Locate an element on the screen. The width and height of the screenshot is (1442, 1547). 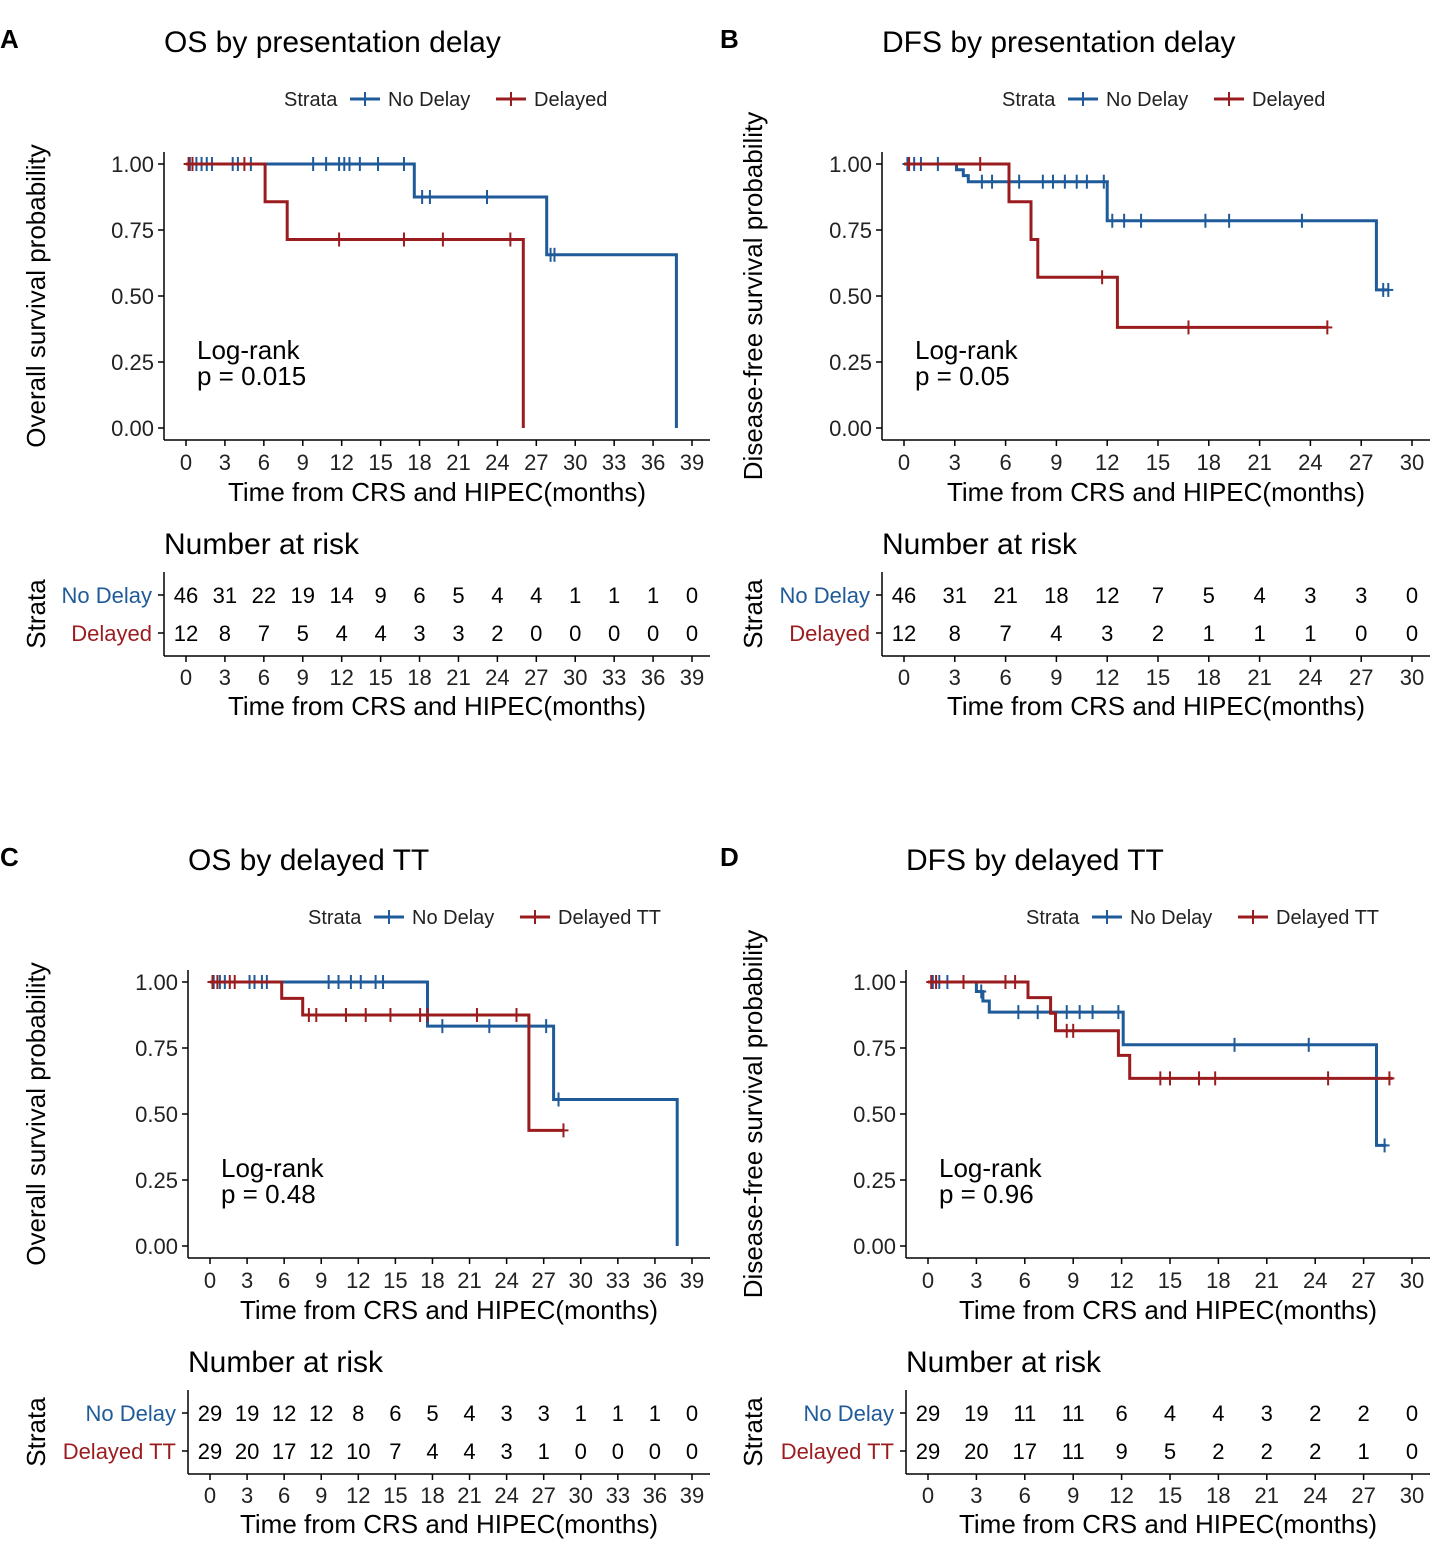
risk-count: 19 is located at coordinates (303, 595).